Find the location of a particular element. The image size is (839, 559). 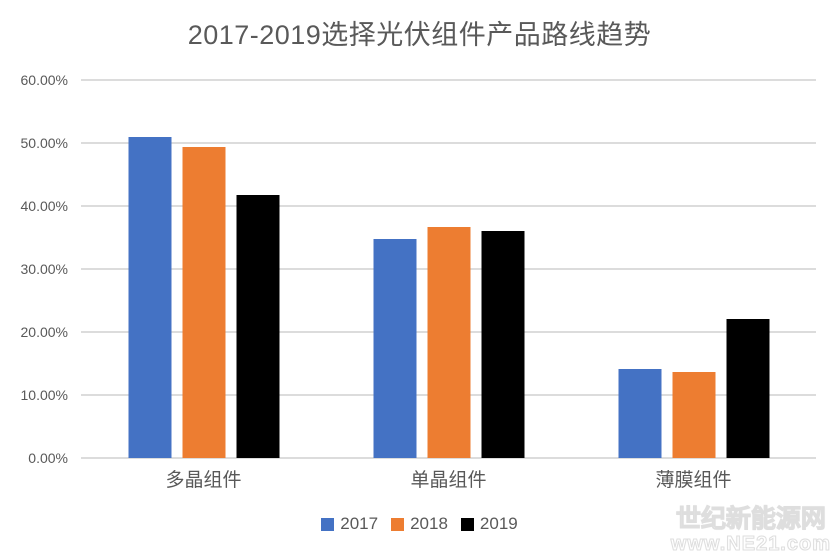

bar-2019-薄膜组件 is located at coordinates (747, 388).